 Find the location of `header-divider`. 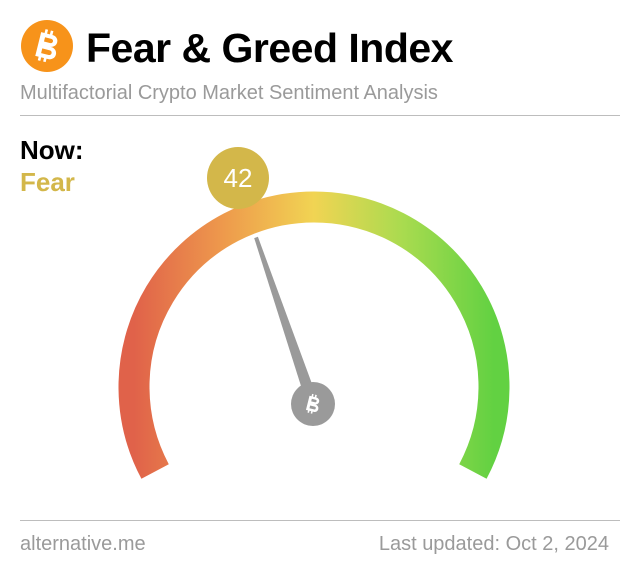

header-divider is located at coordinates (320, 115).